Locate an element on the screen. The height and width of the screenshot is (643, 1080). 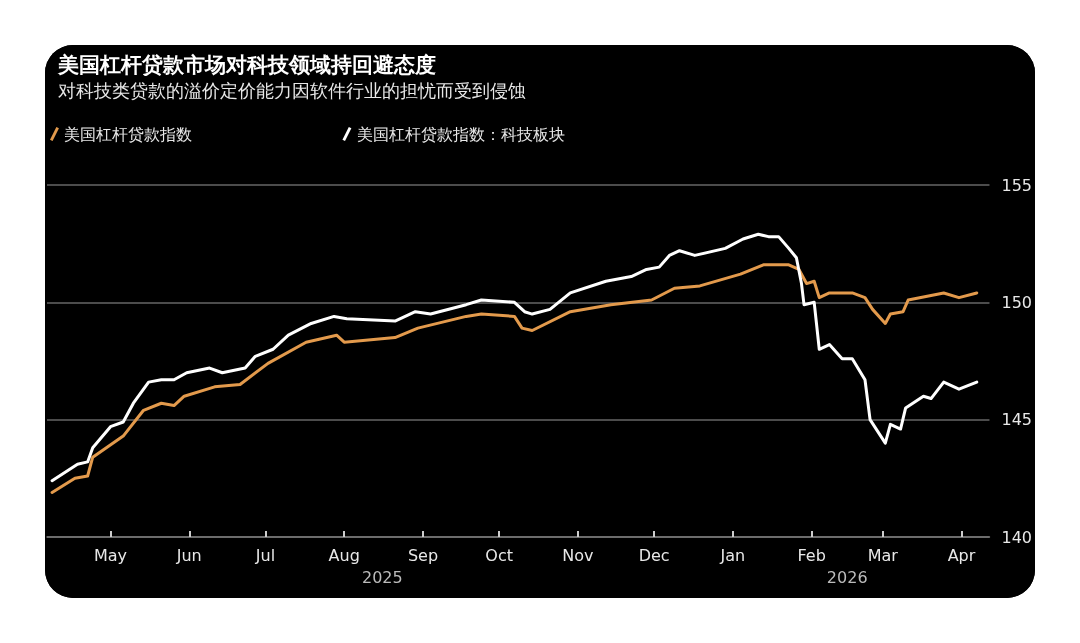
text: 2026 is located at coordinates (847, 577).